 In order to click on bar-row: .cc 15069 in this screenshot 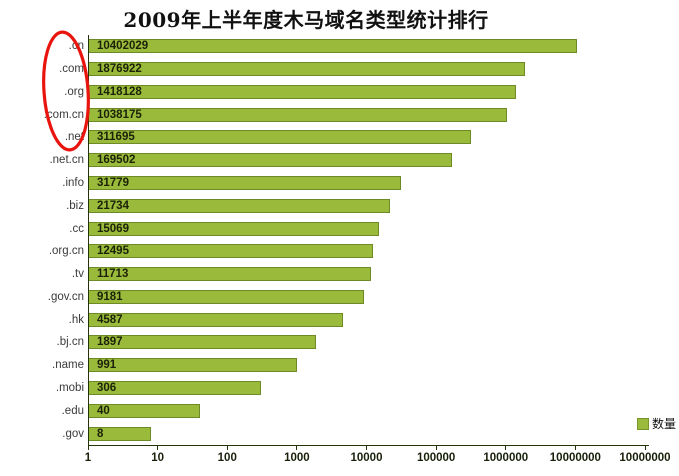, I will do `click(339, 228)`.